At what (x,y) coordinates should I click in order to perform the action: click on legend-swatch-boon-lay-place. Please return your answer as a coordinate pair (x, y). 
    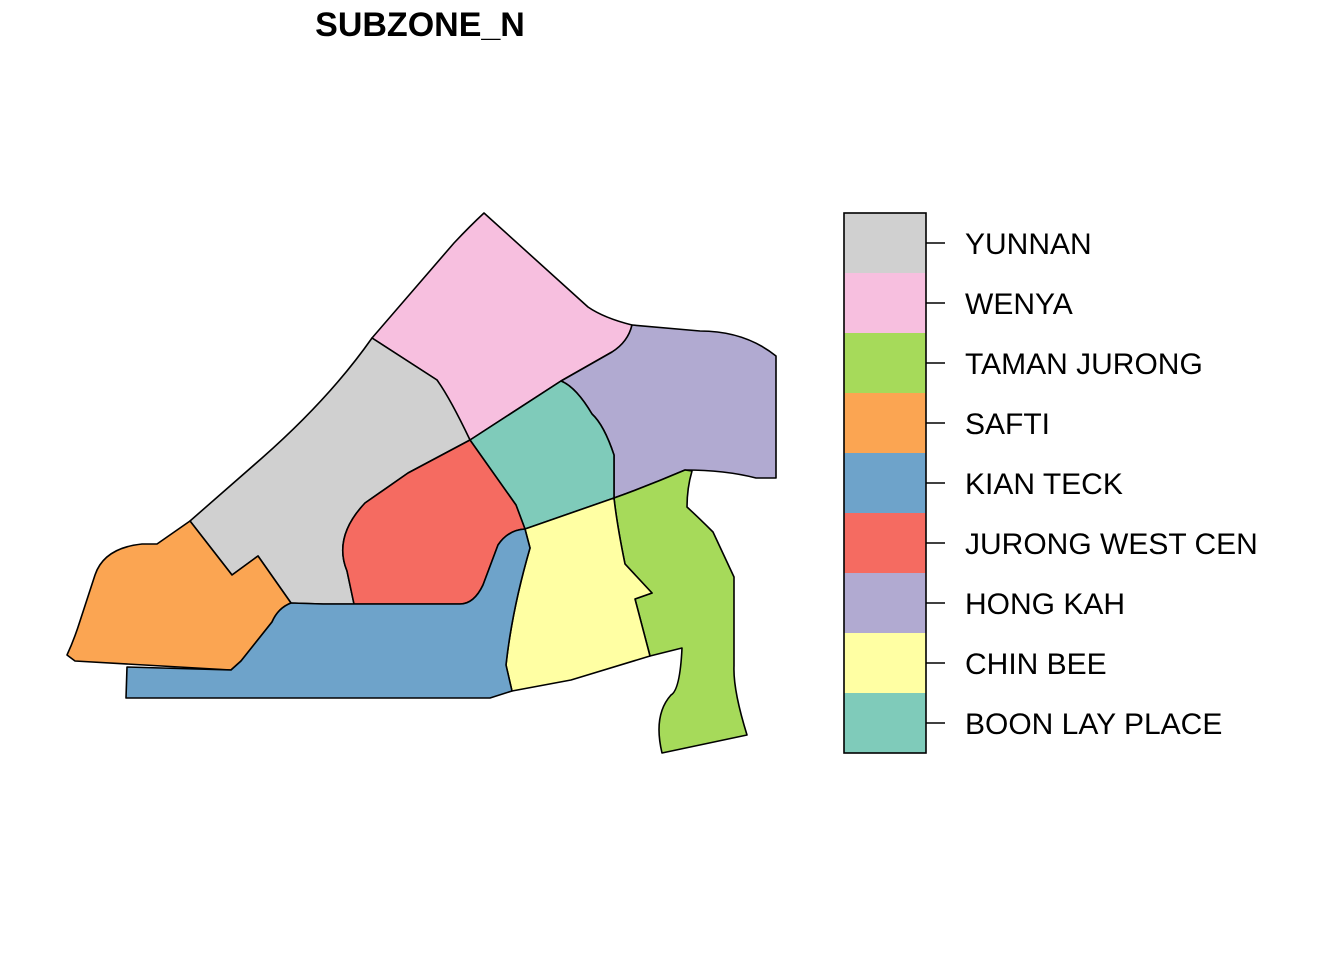
    Looking at the image, I should click on (885, 723).